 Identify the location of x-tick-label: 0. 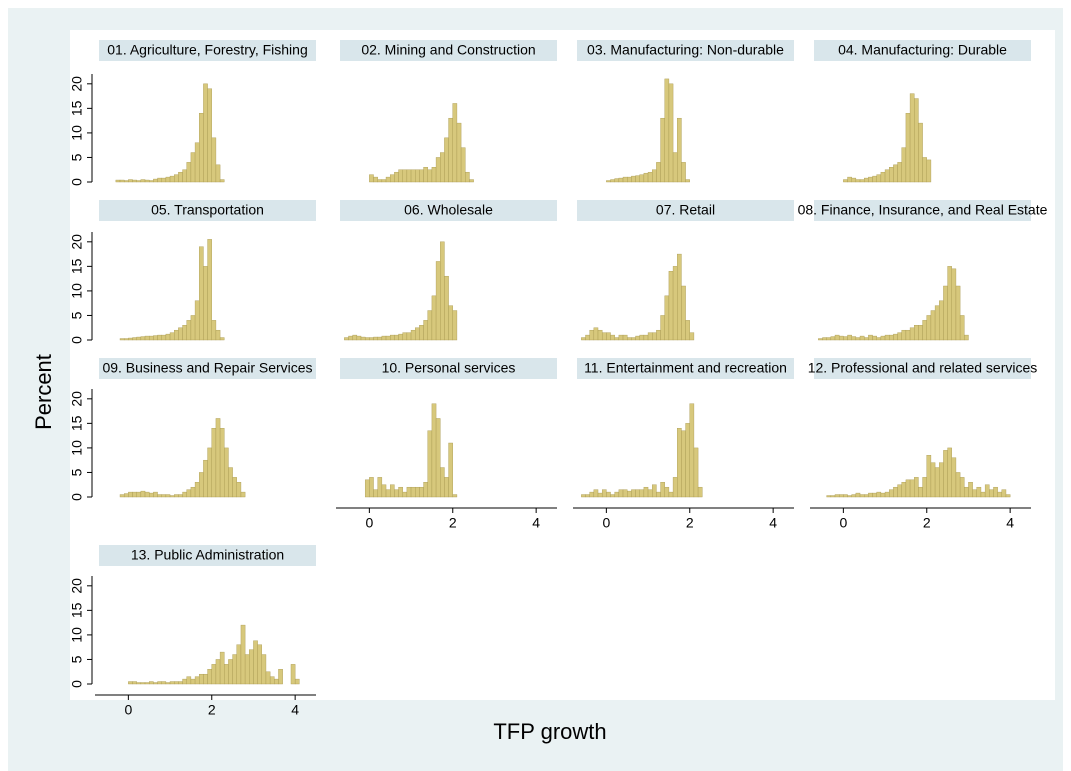
(128, 710).